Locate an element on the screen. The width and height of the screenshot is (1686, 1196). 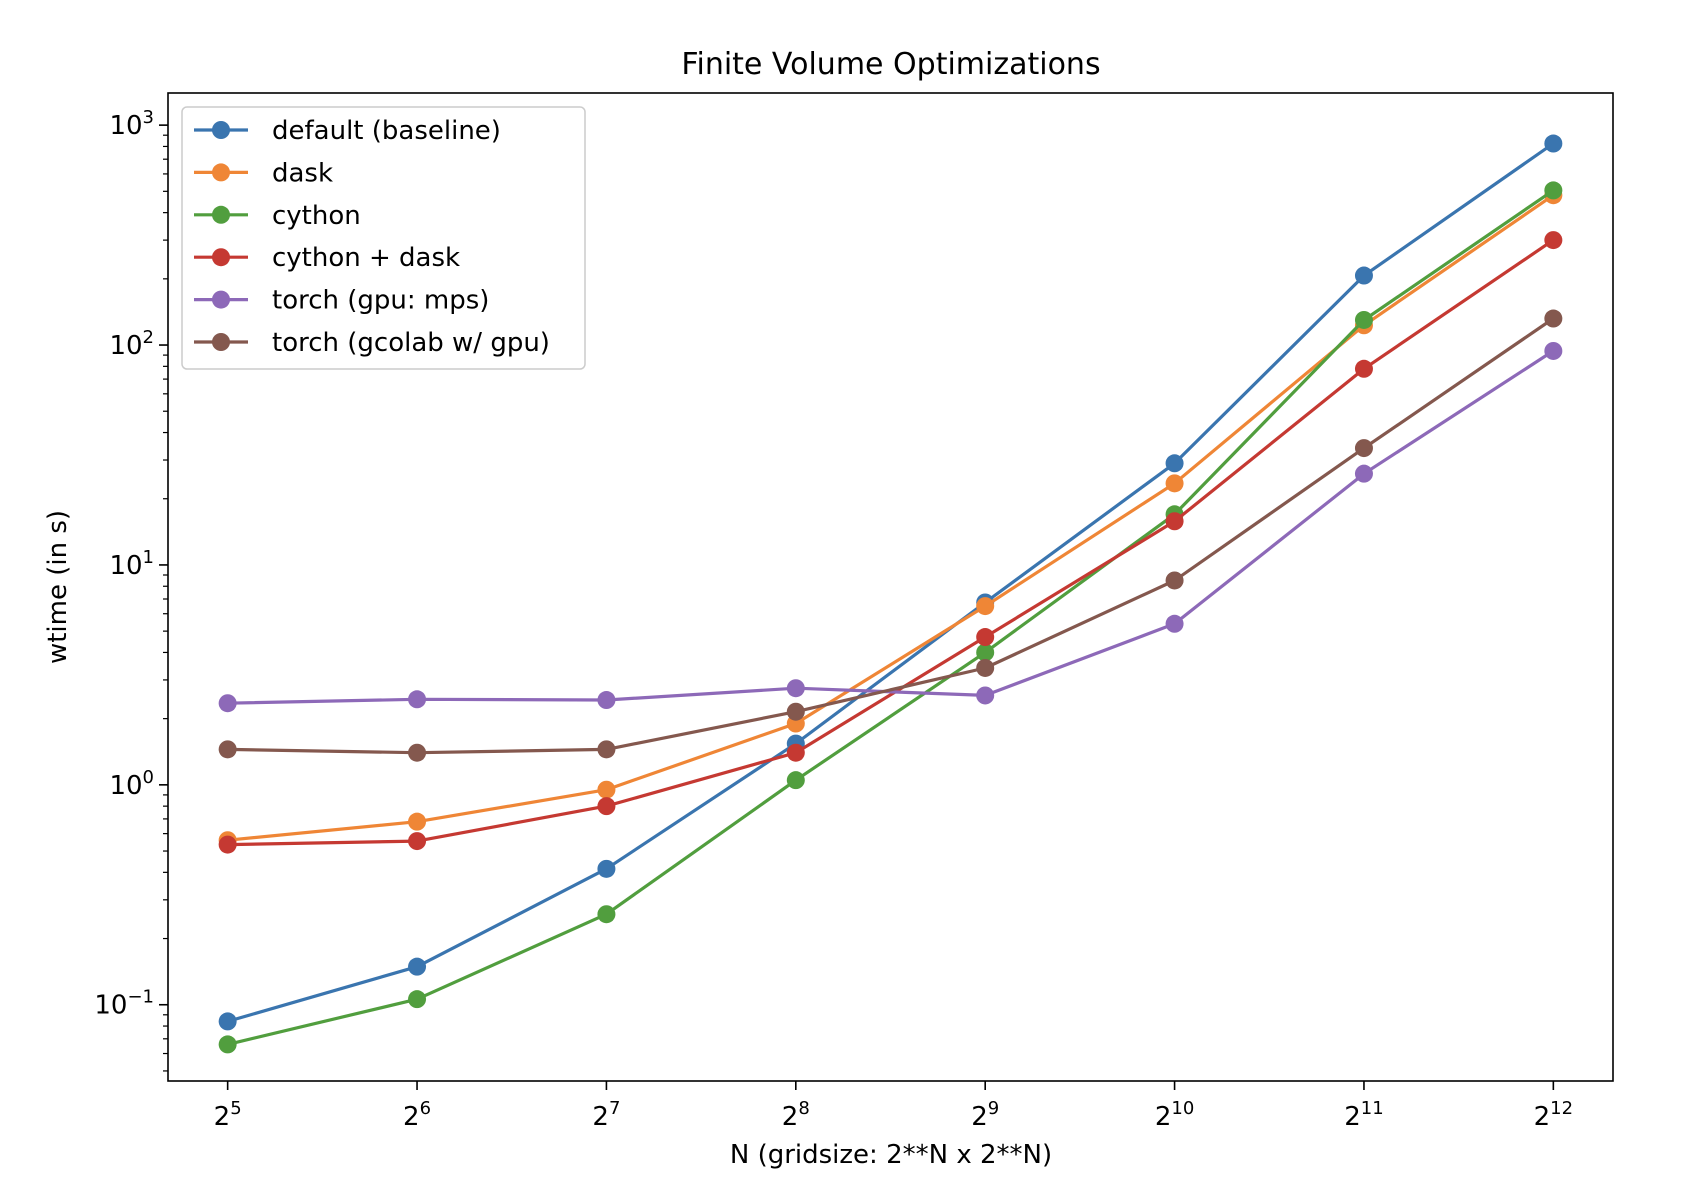
x-tick-label: 212 is located at coordinates (1553, 1115).